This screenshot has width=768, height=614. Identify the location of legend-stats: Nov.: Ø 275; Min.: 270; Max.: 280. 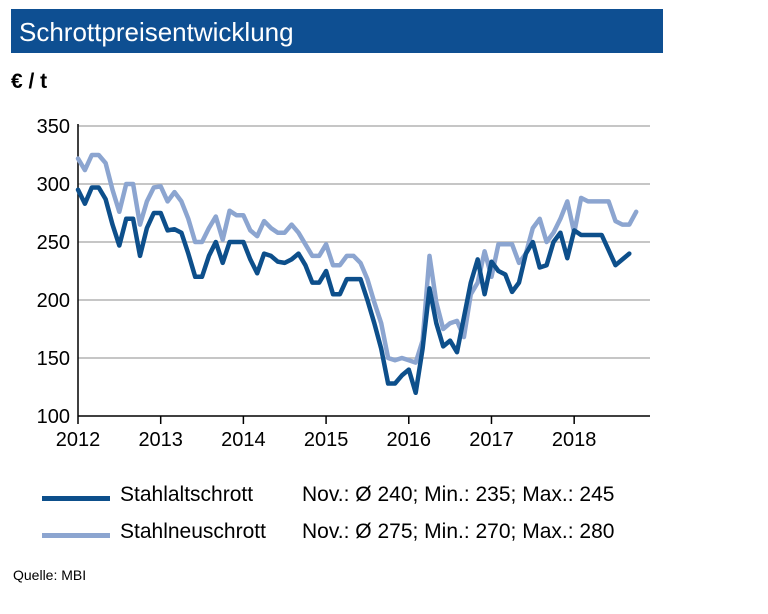
(458, 531).